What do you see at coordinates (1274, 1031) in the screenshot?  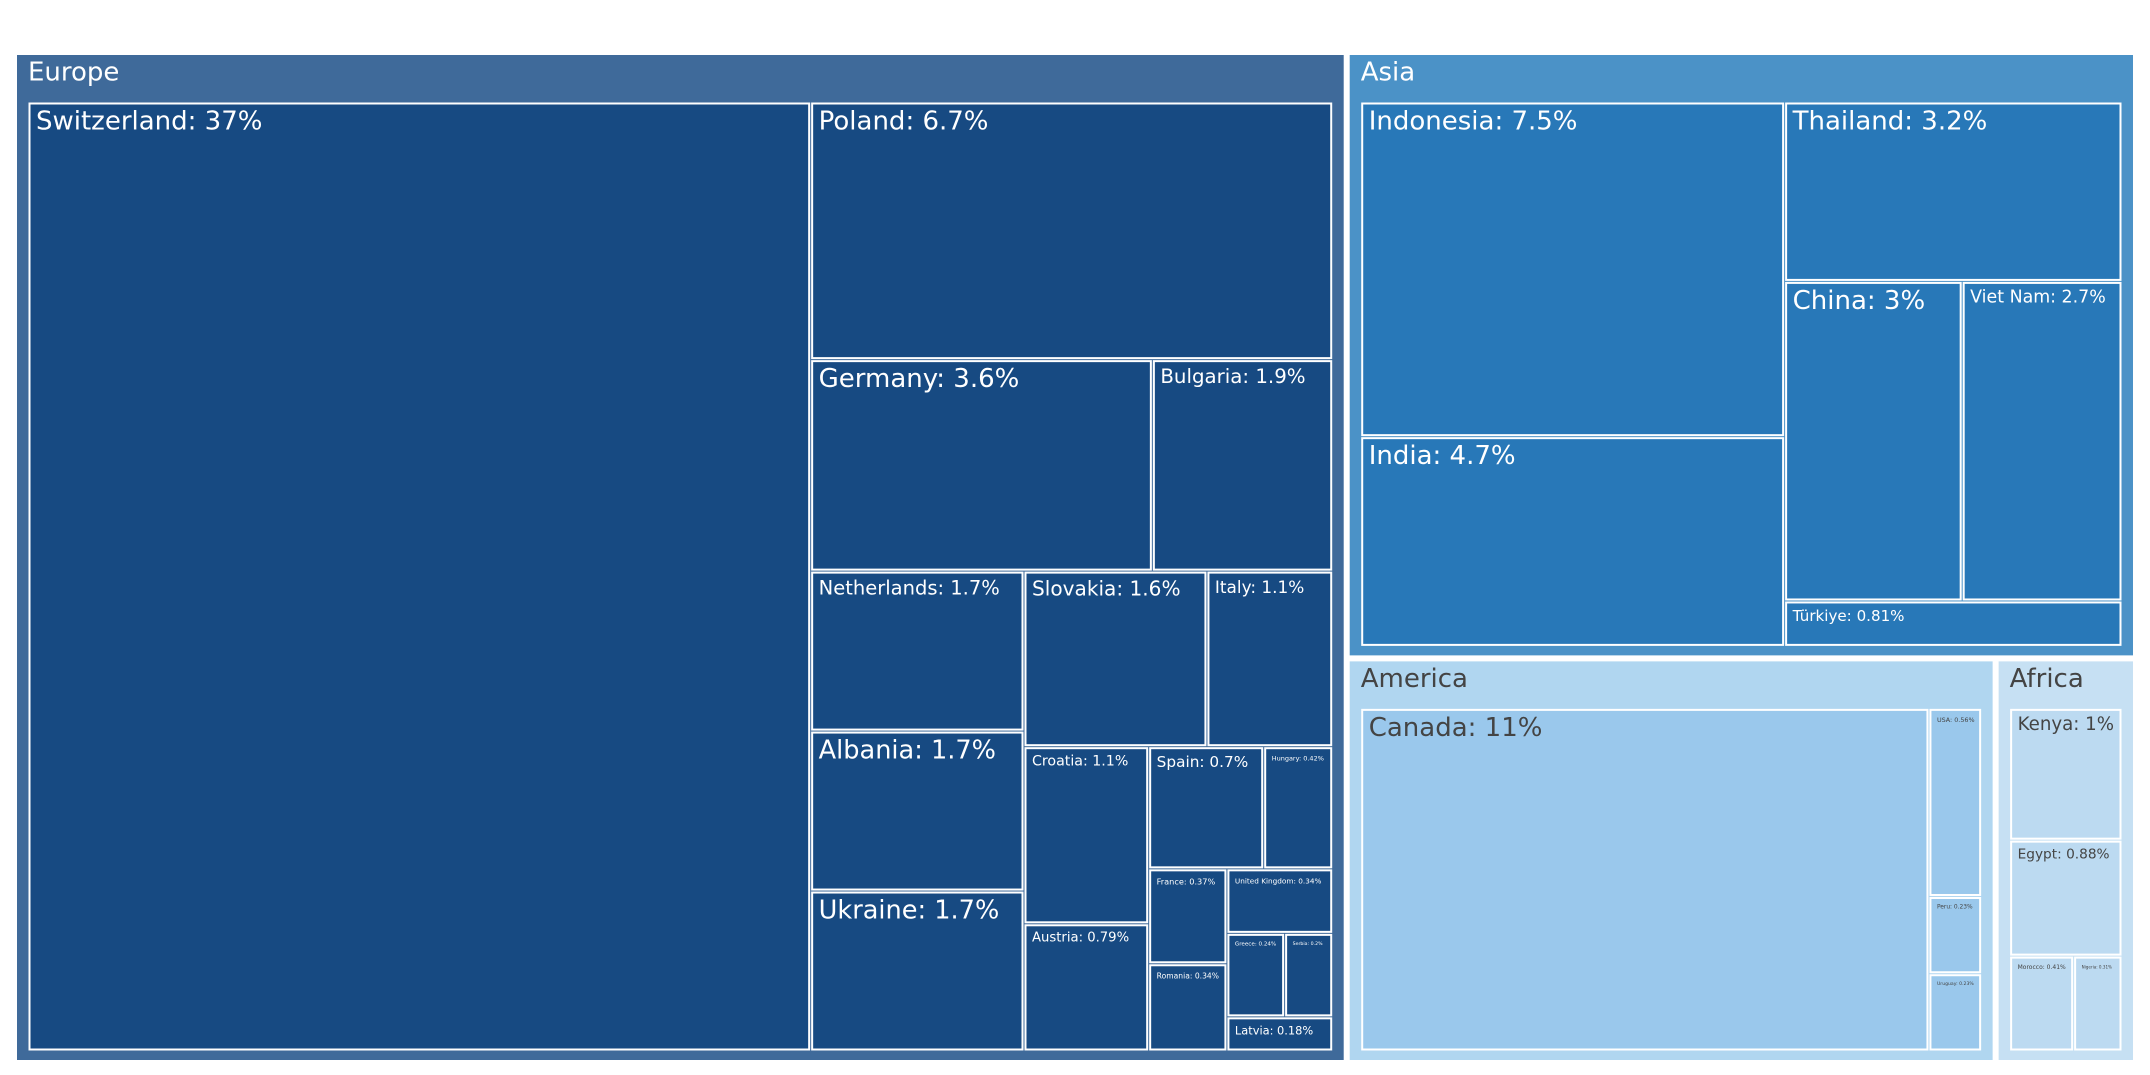 I see `tile-label: Latvia: 0.18%` at bounding box center [1274, 1031].